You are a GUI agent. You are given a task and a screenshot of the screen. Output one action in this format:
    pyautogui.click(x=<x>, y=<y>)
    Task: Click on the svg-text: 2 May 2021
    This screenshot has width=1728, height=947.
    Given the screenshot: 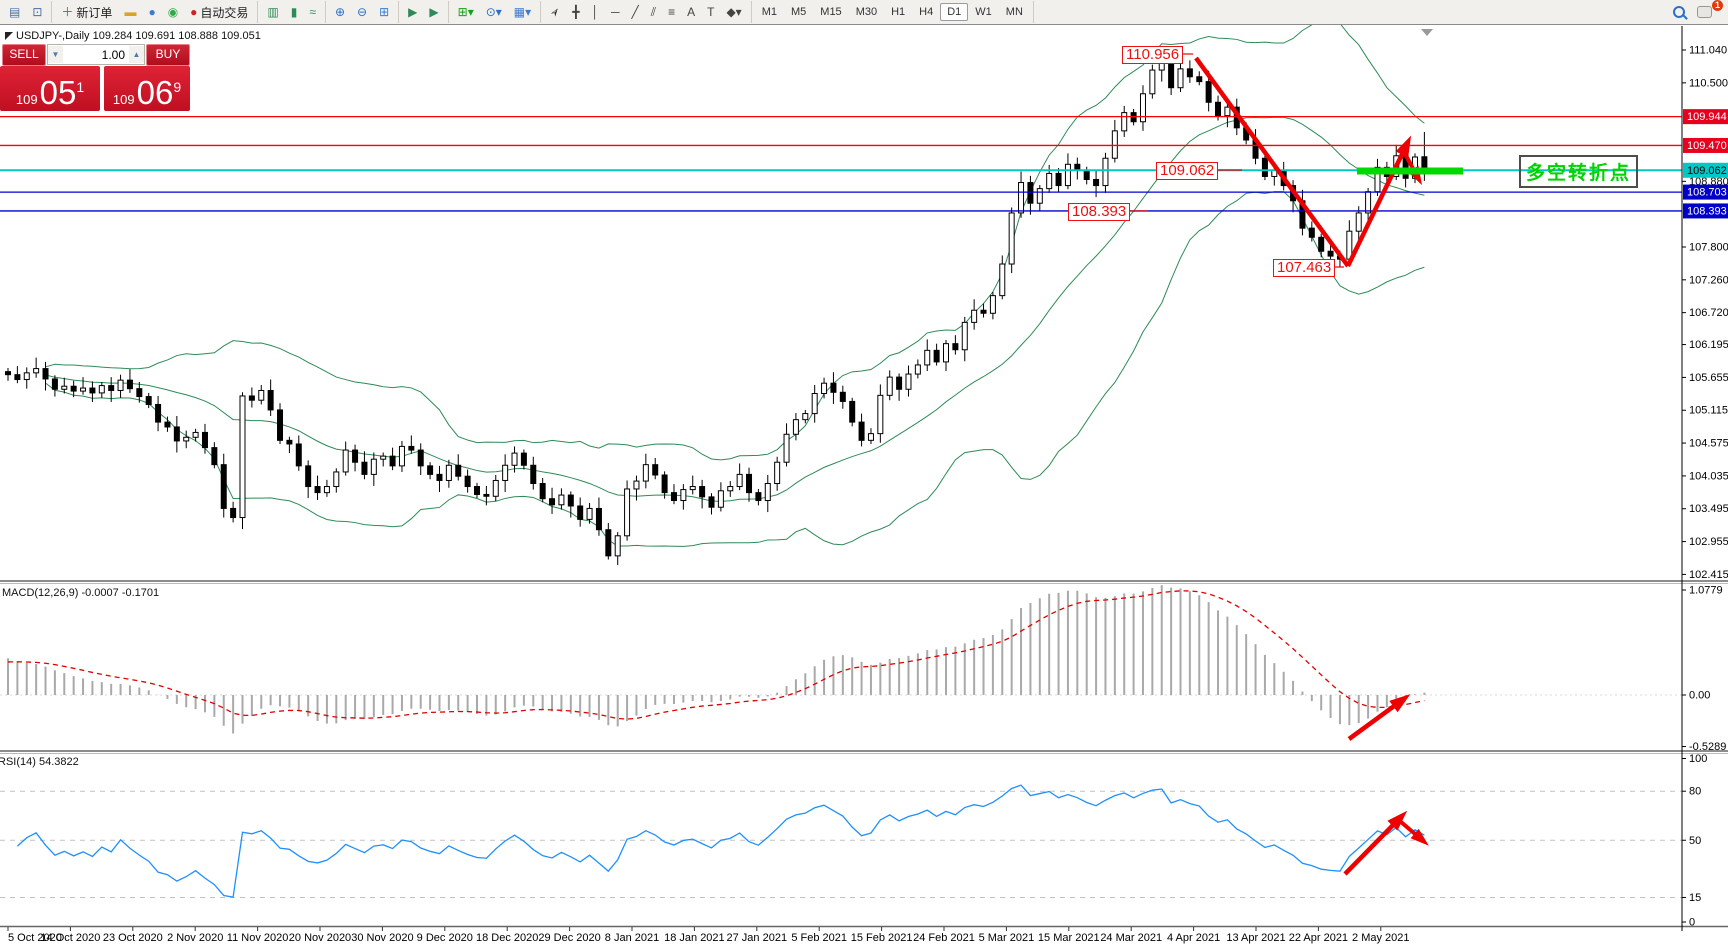 What is the action you would take?
    pyautogui.click(x=1380, y=938)
    